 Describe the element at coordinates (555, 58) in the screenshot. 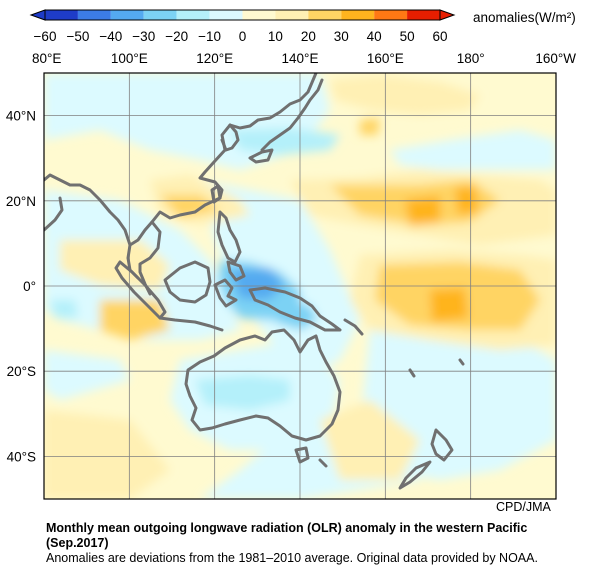

I see `longitude-label: 160°W` at that location.